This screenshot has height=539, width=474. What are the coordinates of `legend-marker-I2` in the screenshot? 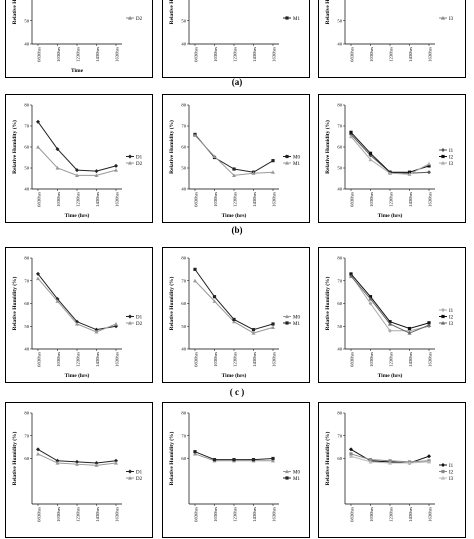 It's located at (443, 316).